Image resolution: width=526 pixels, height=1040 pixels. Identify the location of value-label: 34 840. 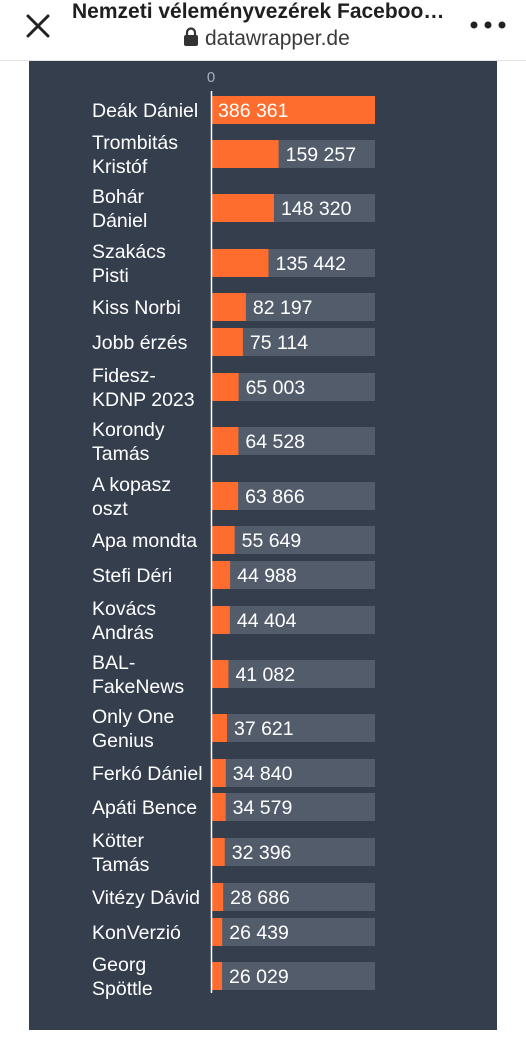
(263, 774).